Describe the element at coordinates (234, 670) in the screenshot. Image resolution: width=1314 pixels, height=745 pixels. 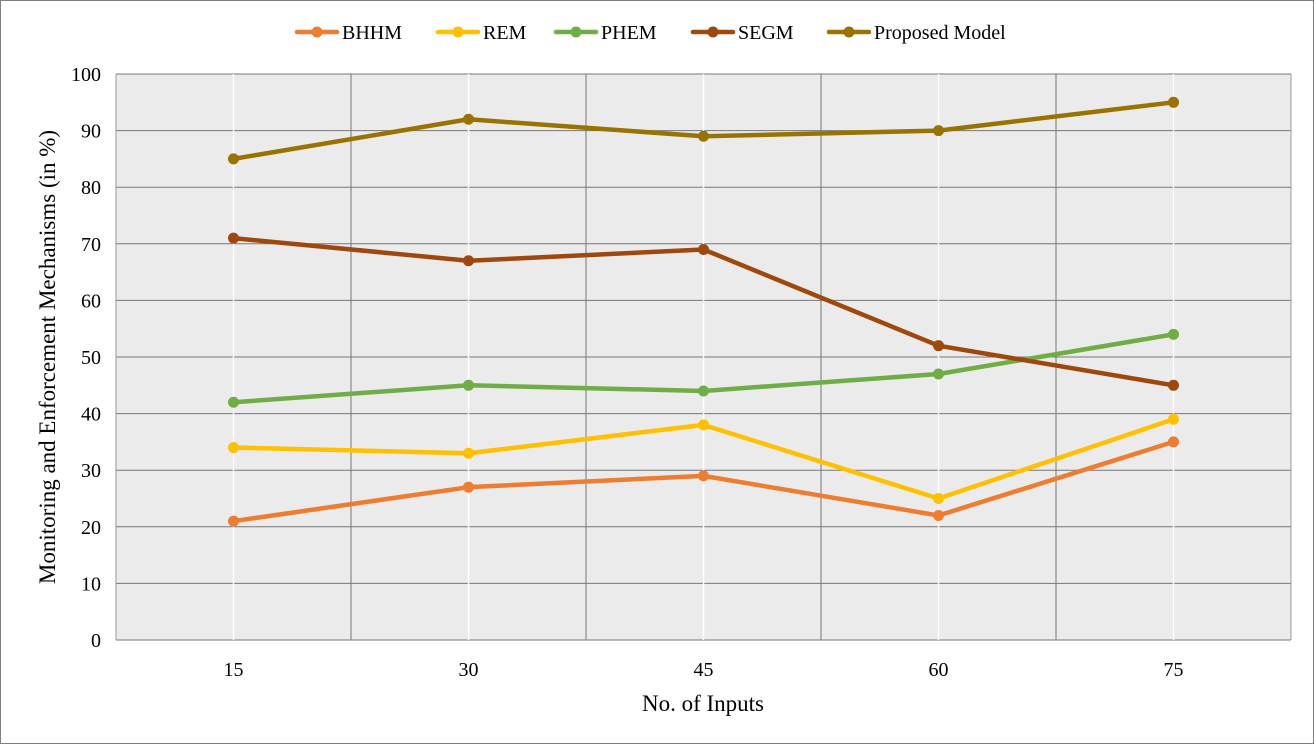
I see `x-tick-label: 15` at that location.